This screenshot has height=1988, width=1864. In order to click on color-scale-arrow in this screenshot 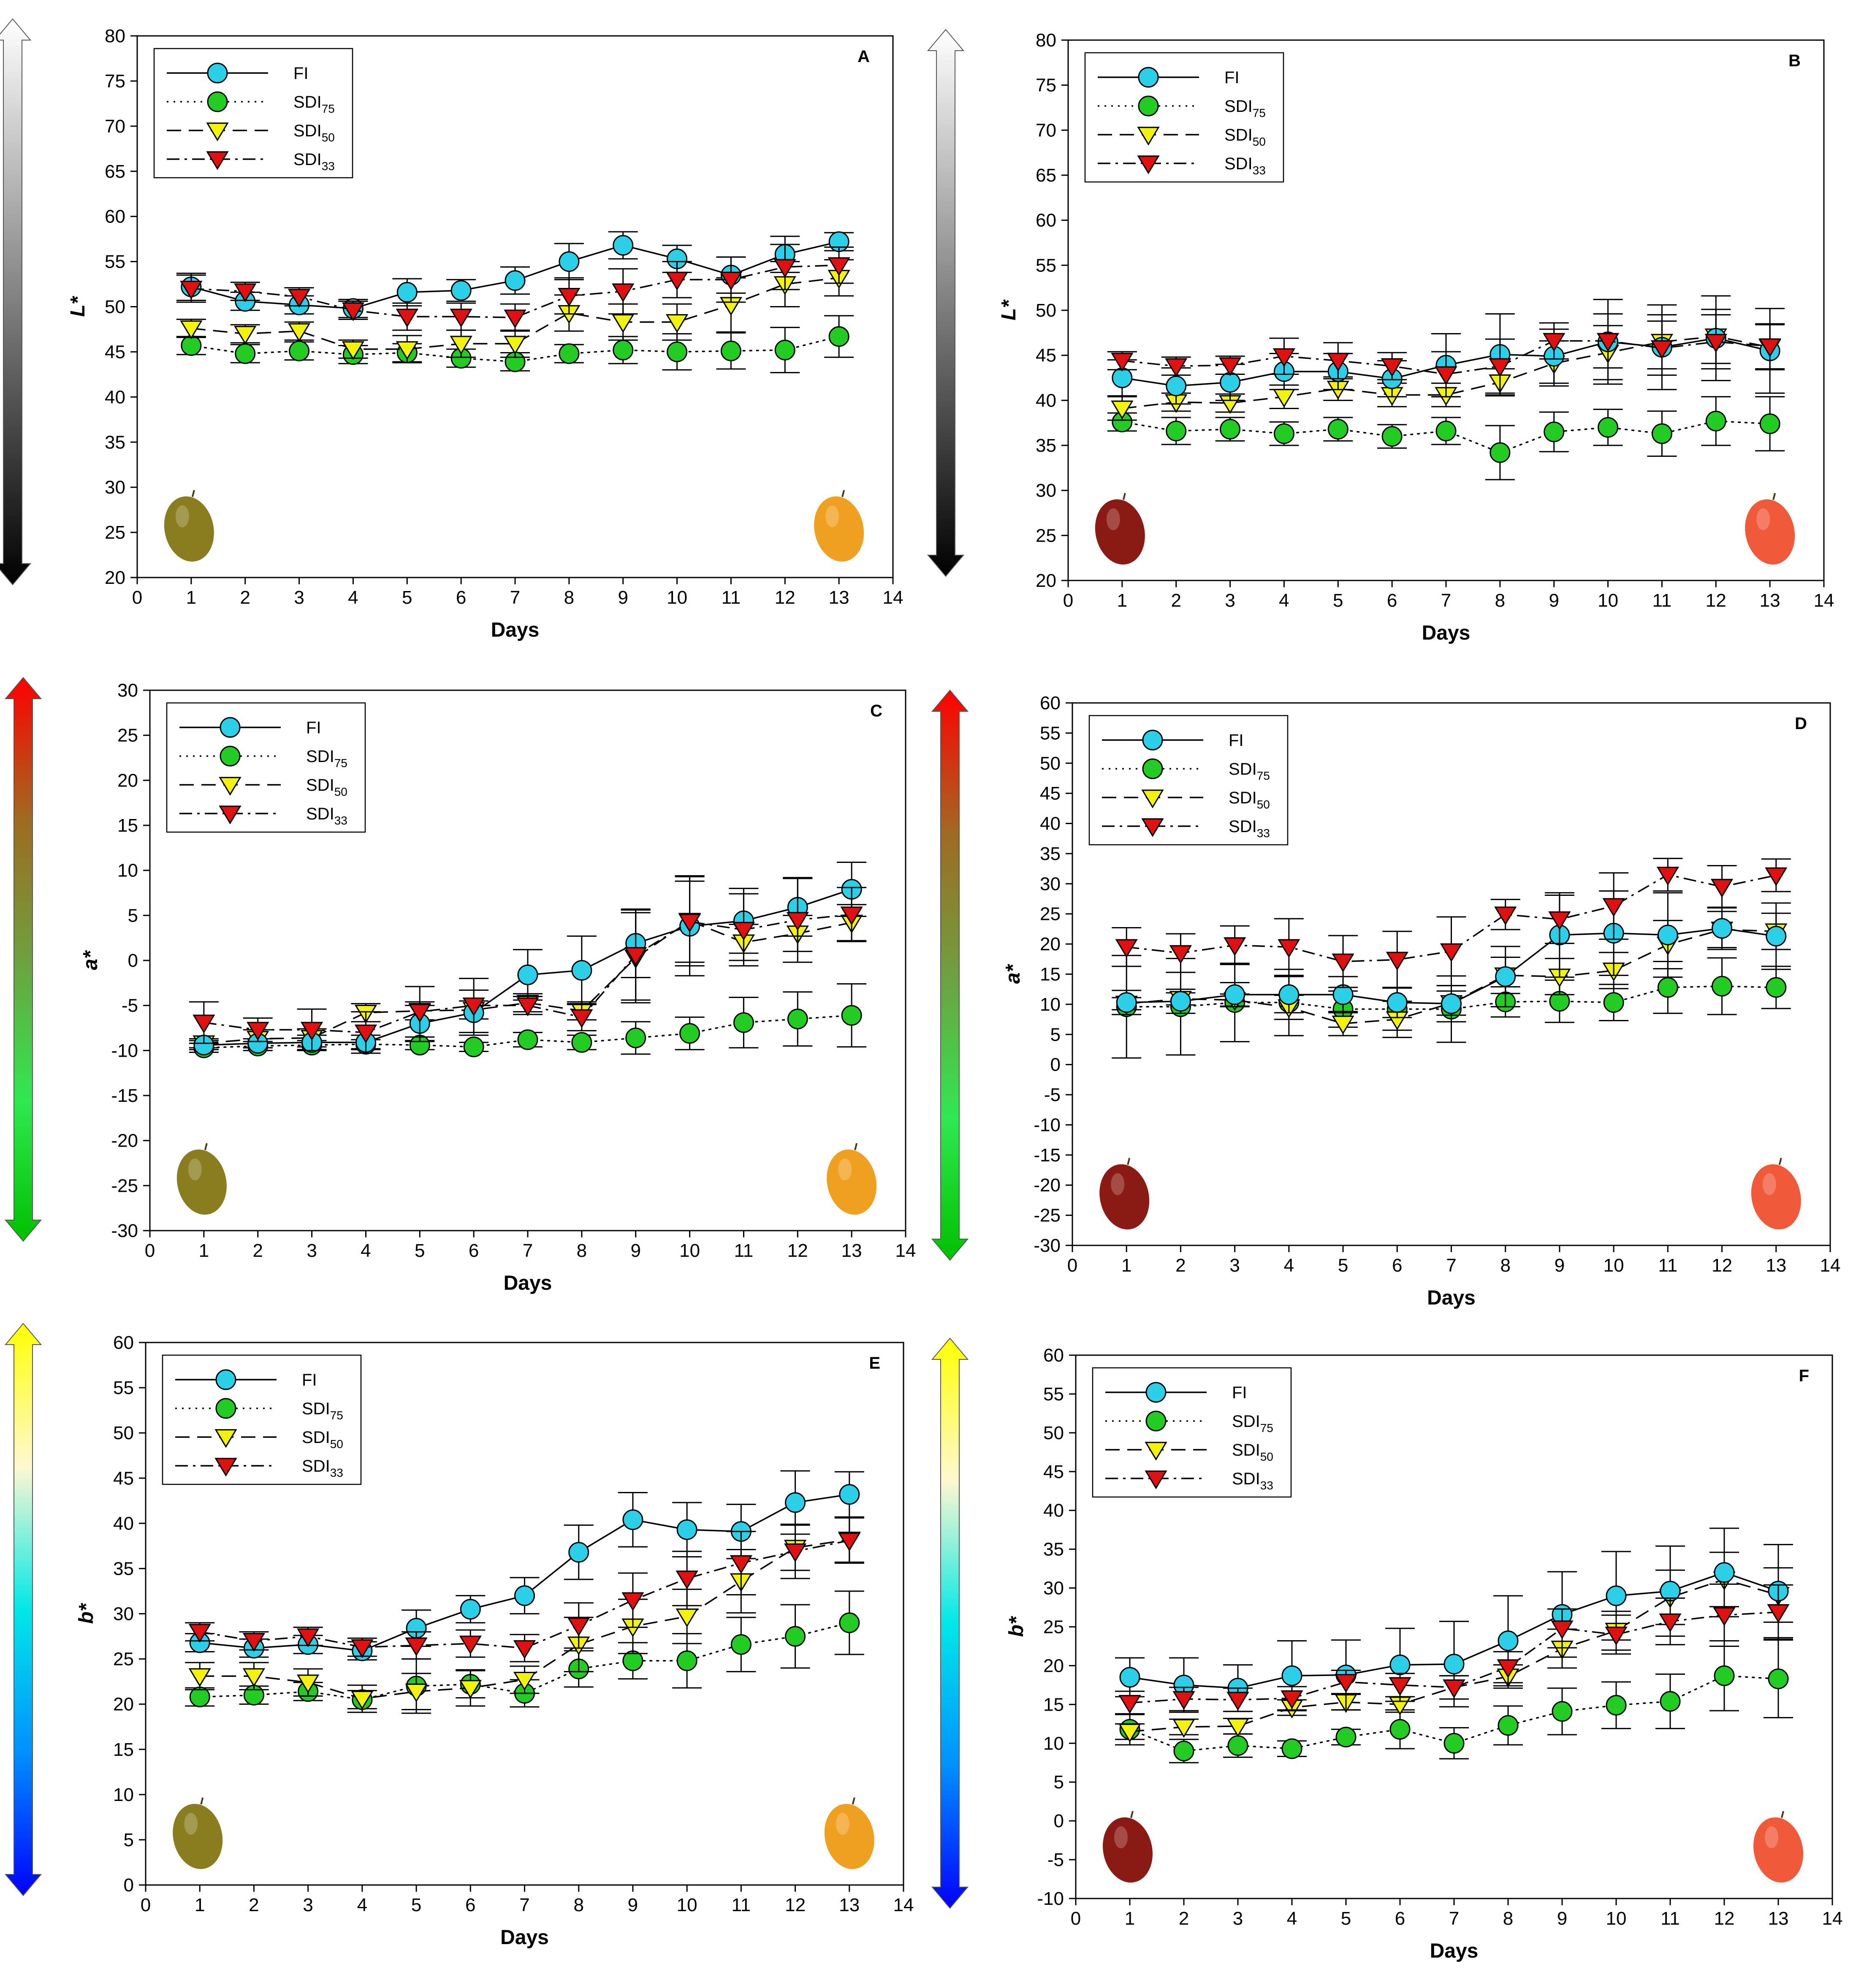, I will do `click(23, 959)`.